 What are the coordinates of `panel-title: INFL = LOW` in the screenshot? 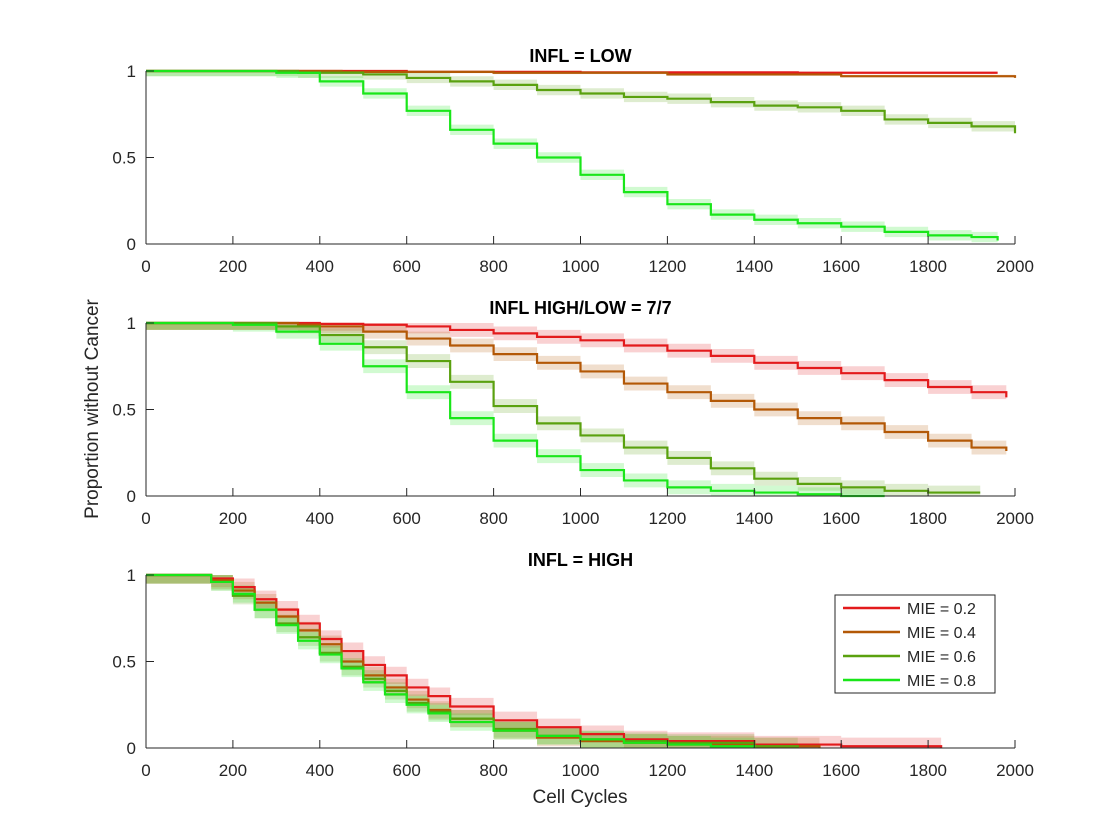 It's located at (580, 56).